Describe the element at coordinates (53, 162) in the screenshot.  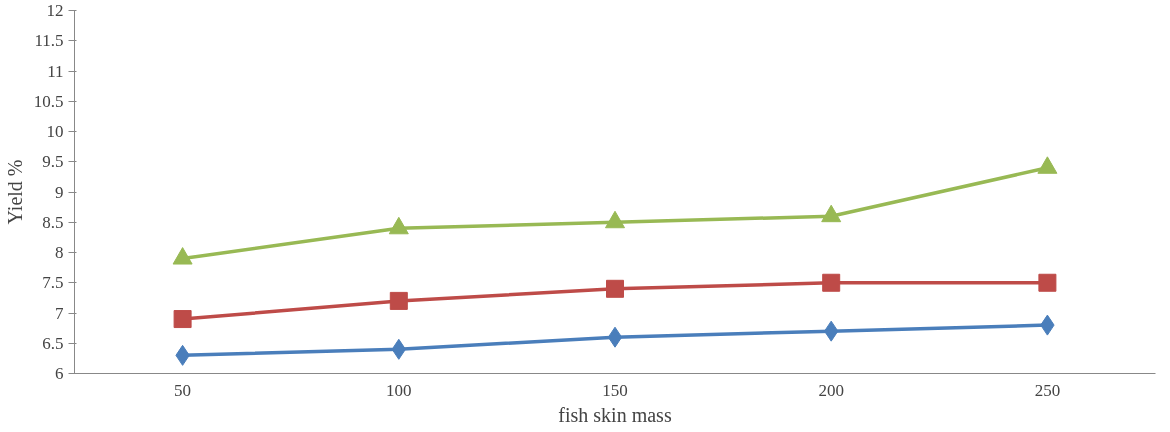
I see `y-tick-label: 9.5` at that location.